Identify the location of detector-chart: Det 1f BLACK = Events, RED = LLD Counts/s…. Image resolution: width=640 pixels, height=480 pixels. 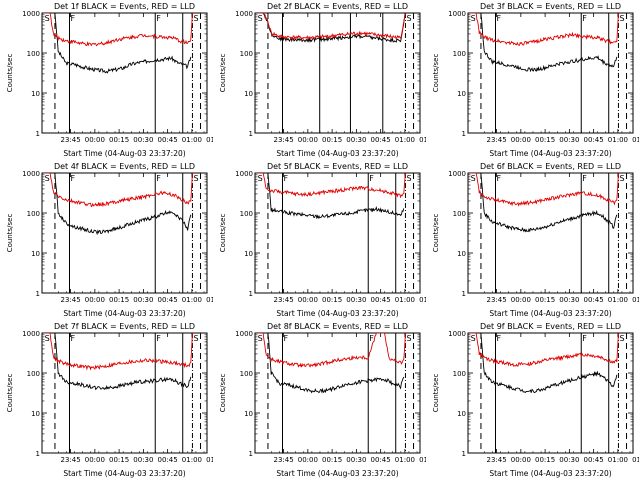
(109, 80).